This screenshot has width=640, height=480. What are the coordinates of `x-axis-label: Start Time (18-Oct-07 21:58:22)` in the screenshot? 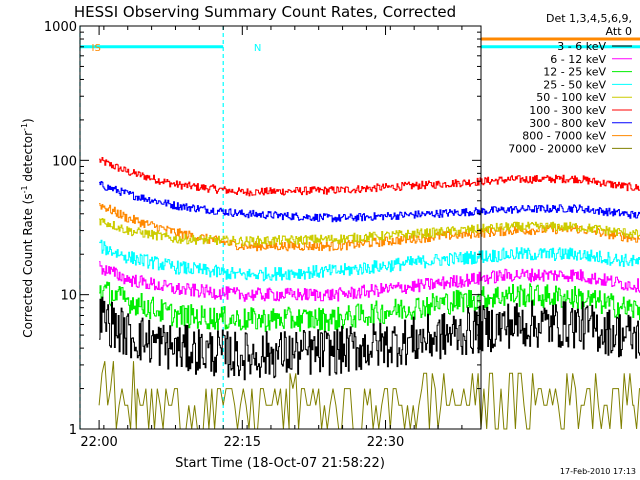 It's located at (280, 463).